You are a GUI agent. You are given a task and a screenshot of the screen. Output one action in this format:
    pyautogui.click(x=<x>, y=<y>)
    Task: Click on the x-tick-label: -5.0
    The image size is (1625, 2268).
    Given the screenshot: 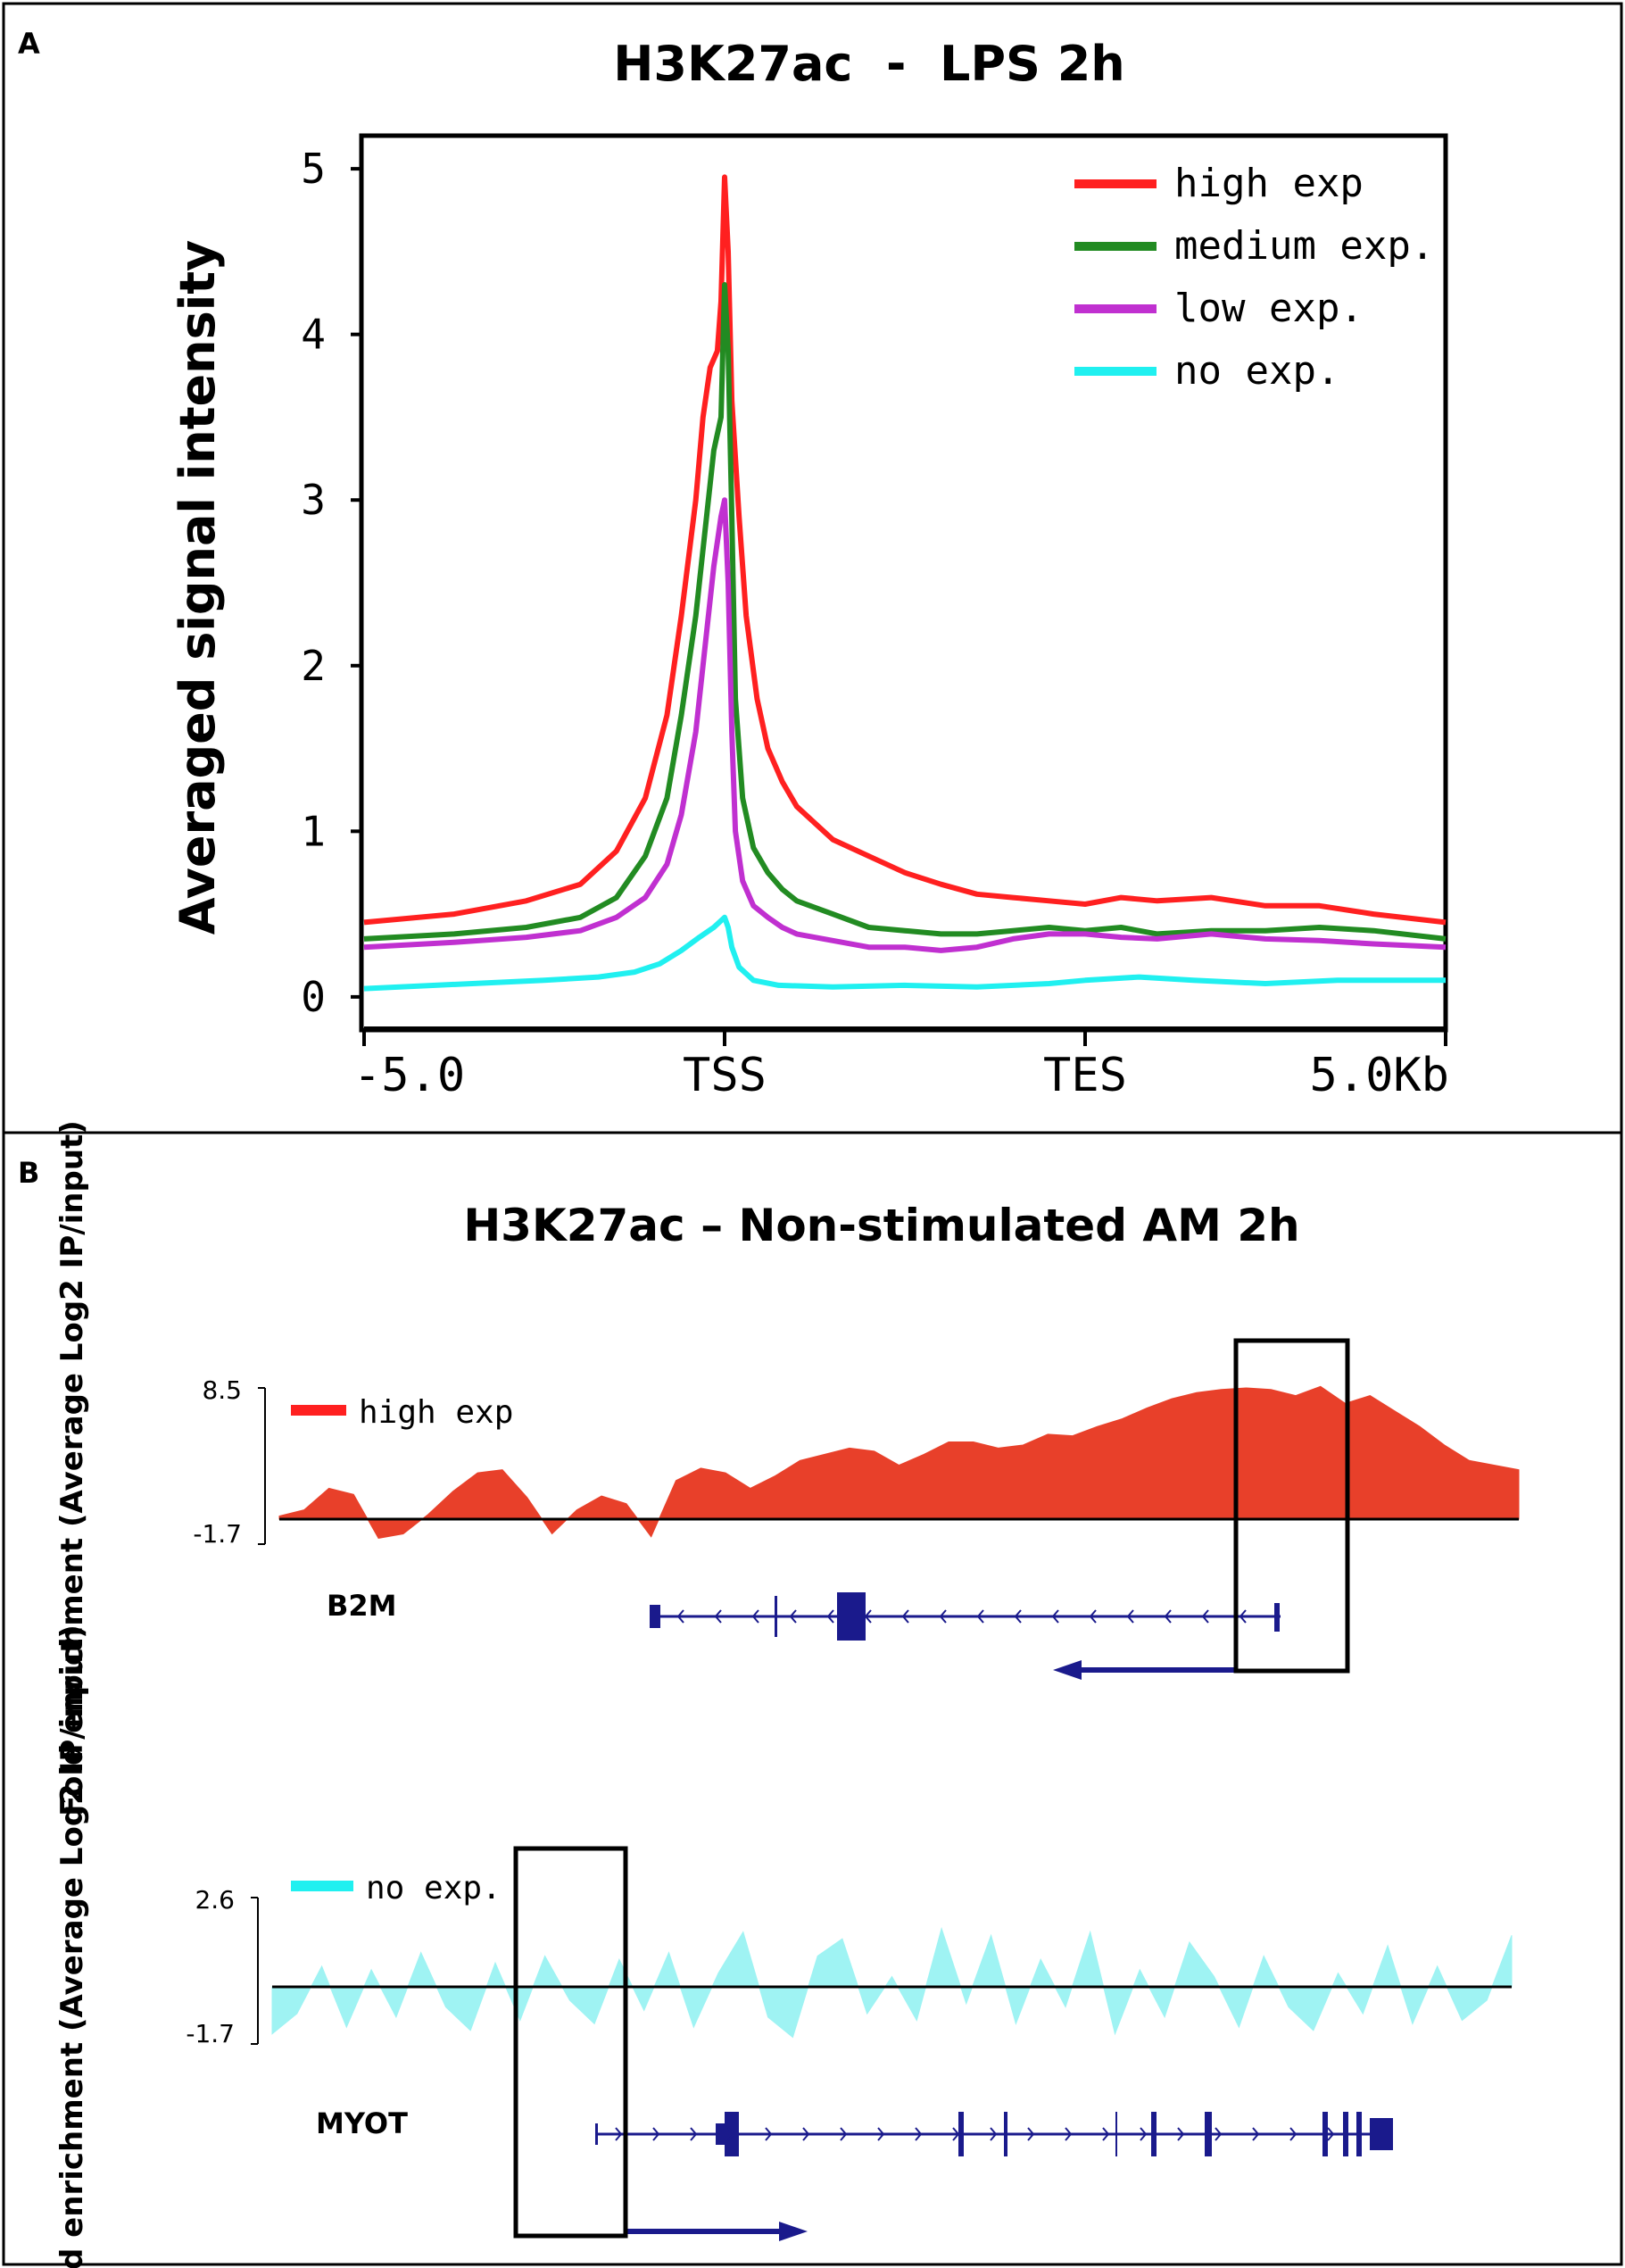 What is the action you would take?
    pyautogui.click(x=409, y=1076)
    